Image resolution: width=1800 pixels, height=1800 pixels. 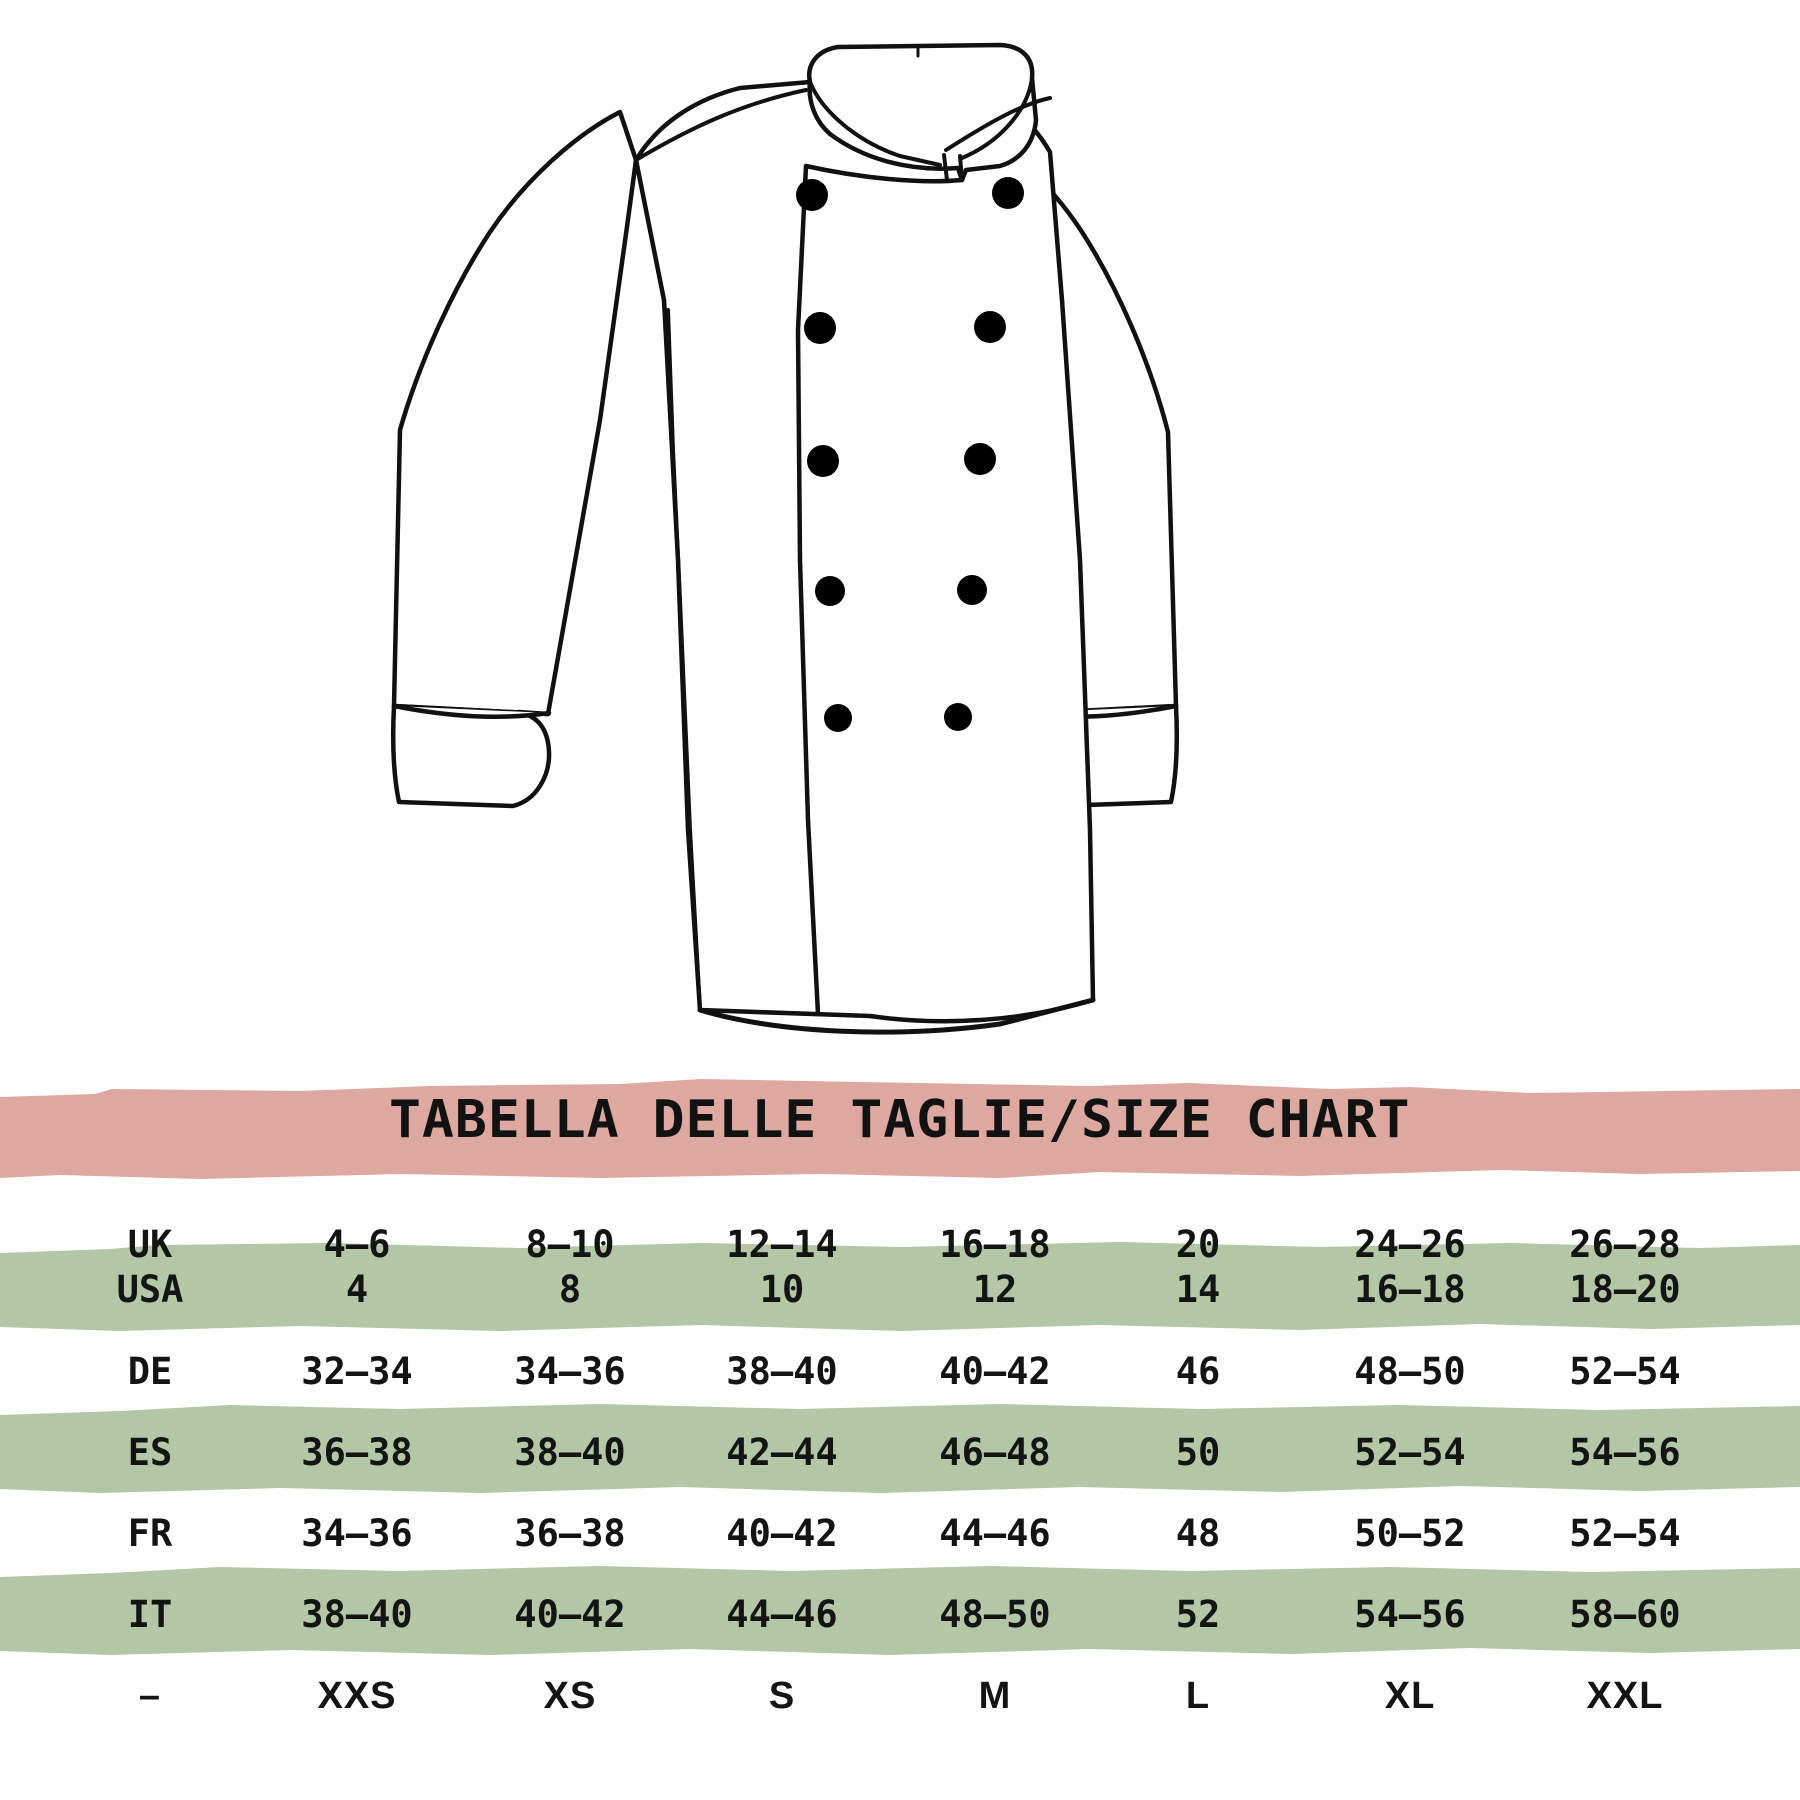 What do you see at coordinates (995, 1614) in the screenshot?
I see `cell-it-3: 48–50` at bounding box center [995, 1614].